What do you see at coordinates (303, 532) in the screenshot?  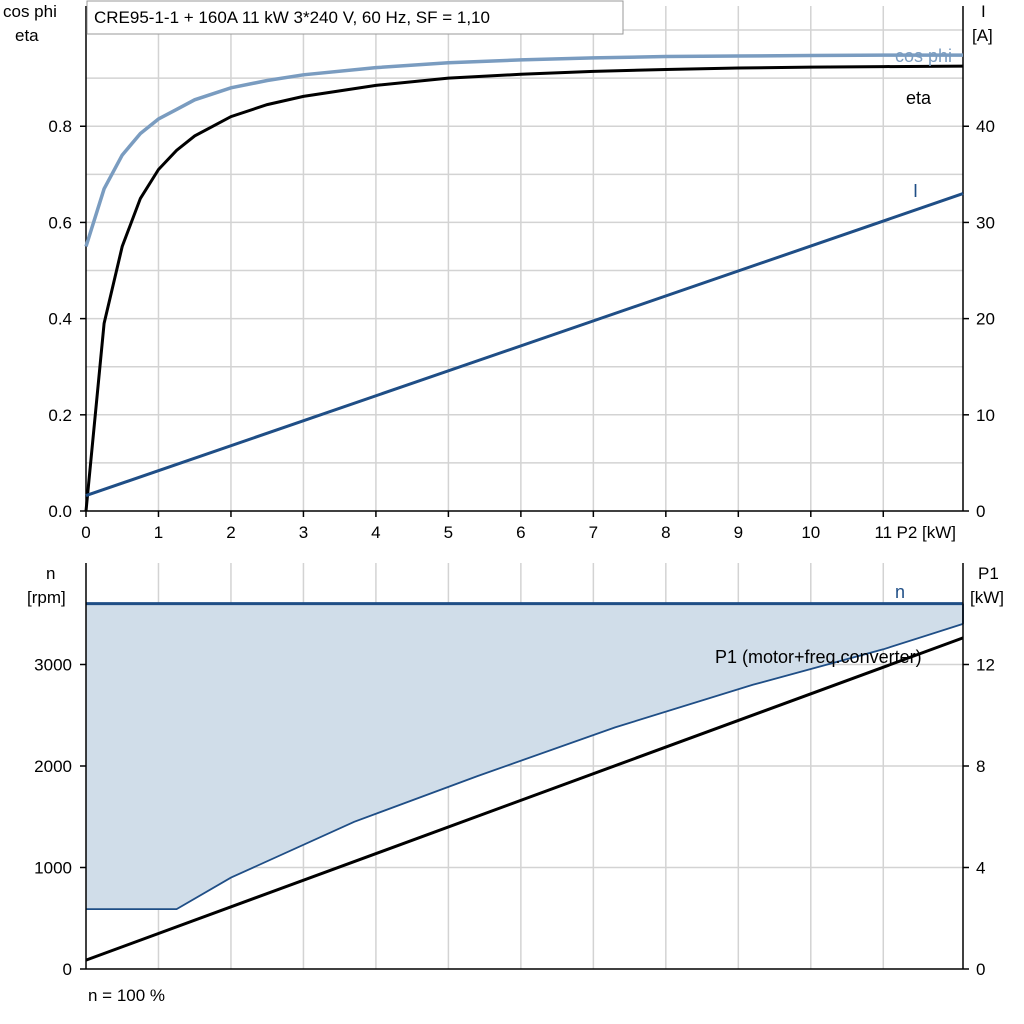 I see `x-tick-label: 3` at bounding box center [303, 532].